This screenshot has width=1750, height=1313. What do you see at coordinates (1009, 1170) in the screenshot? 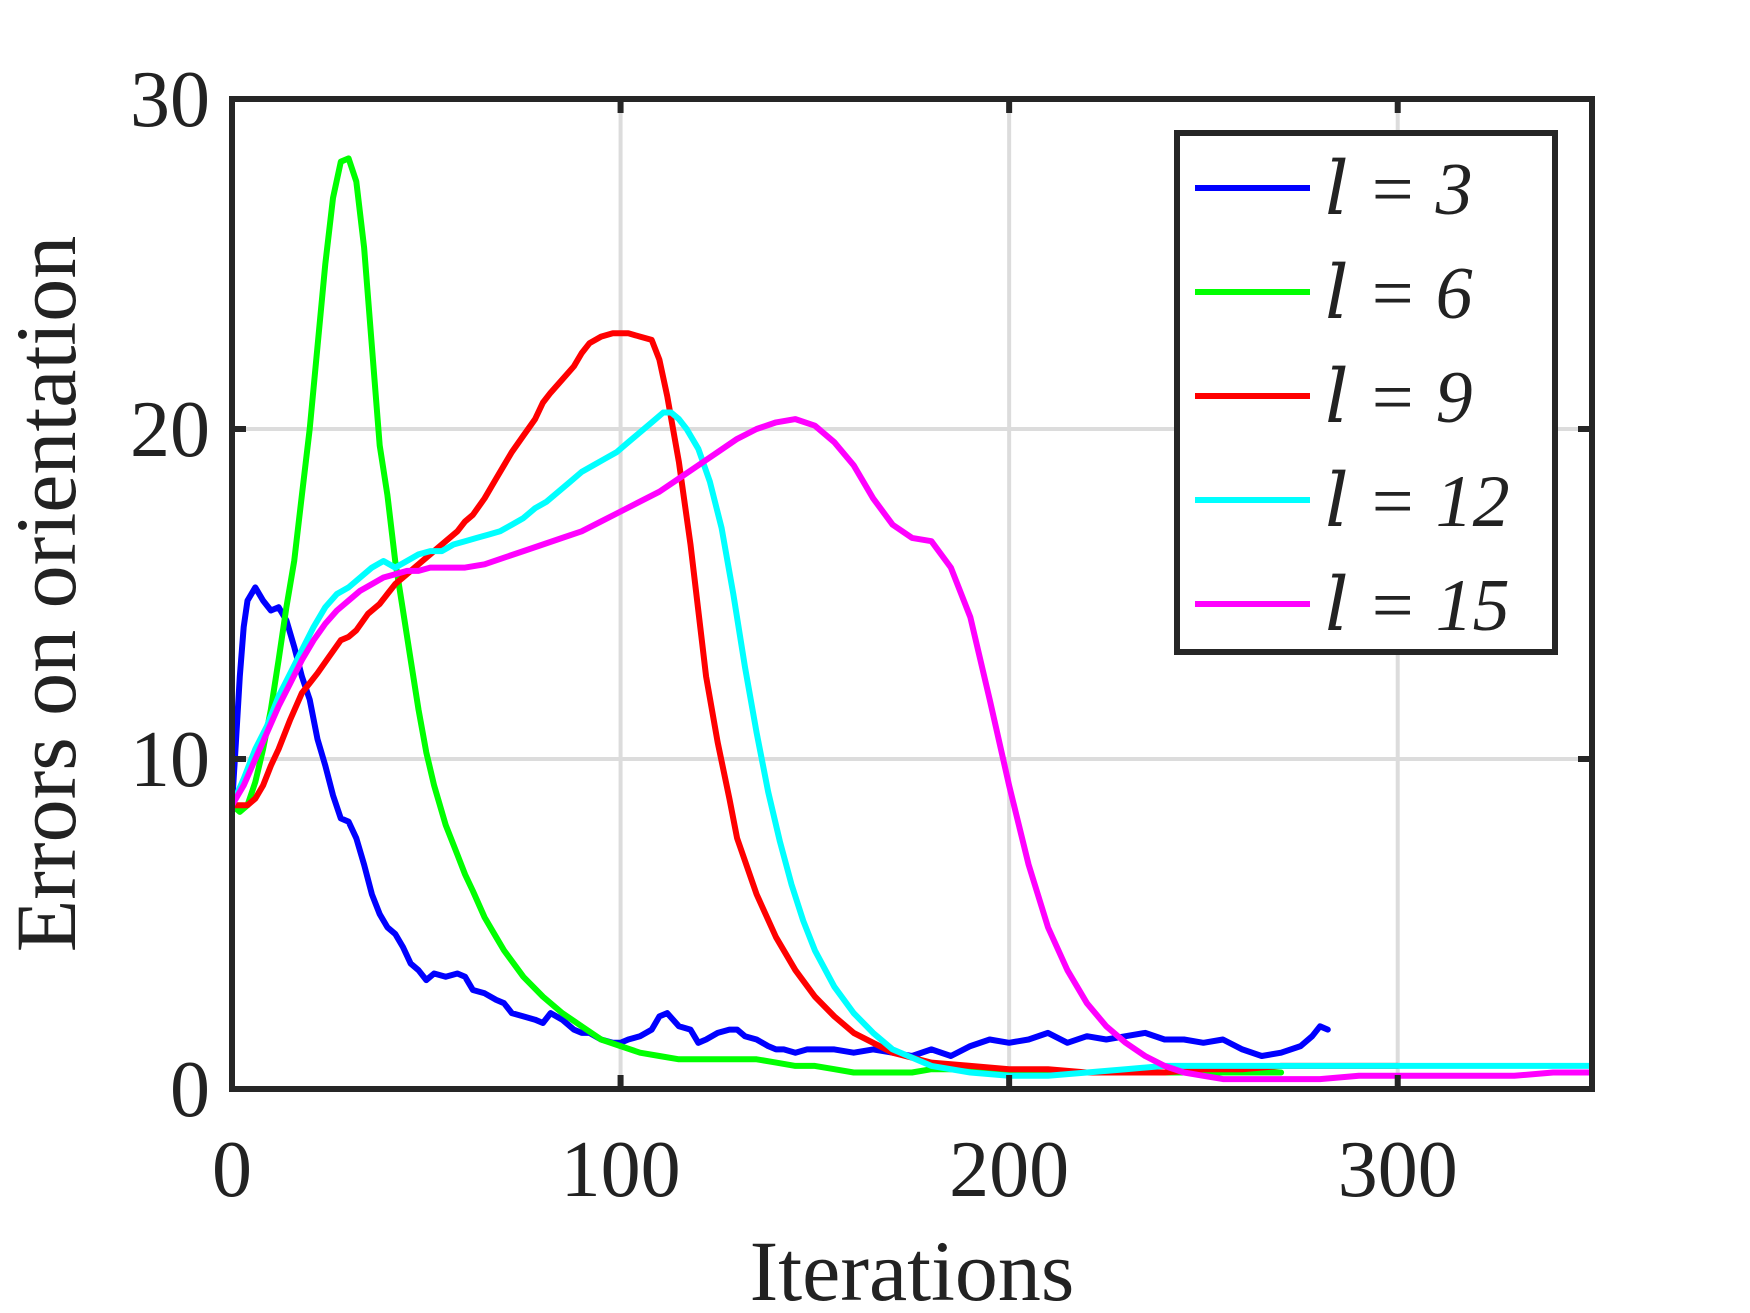
I see `x-tick-label-200: 200` at bounding box center [1009, 1170].